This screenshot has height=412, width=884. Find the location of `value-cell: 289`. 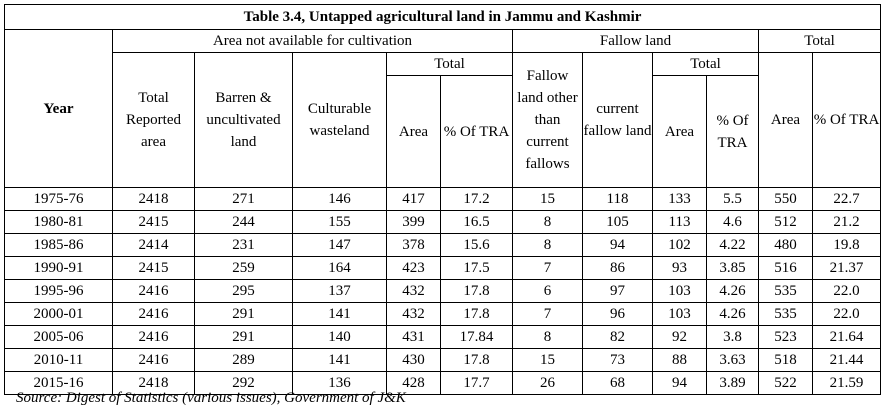

value-cell: 289 is located at coordinates (243, 360).